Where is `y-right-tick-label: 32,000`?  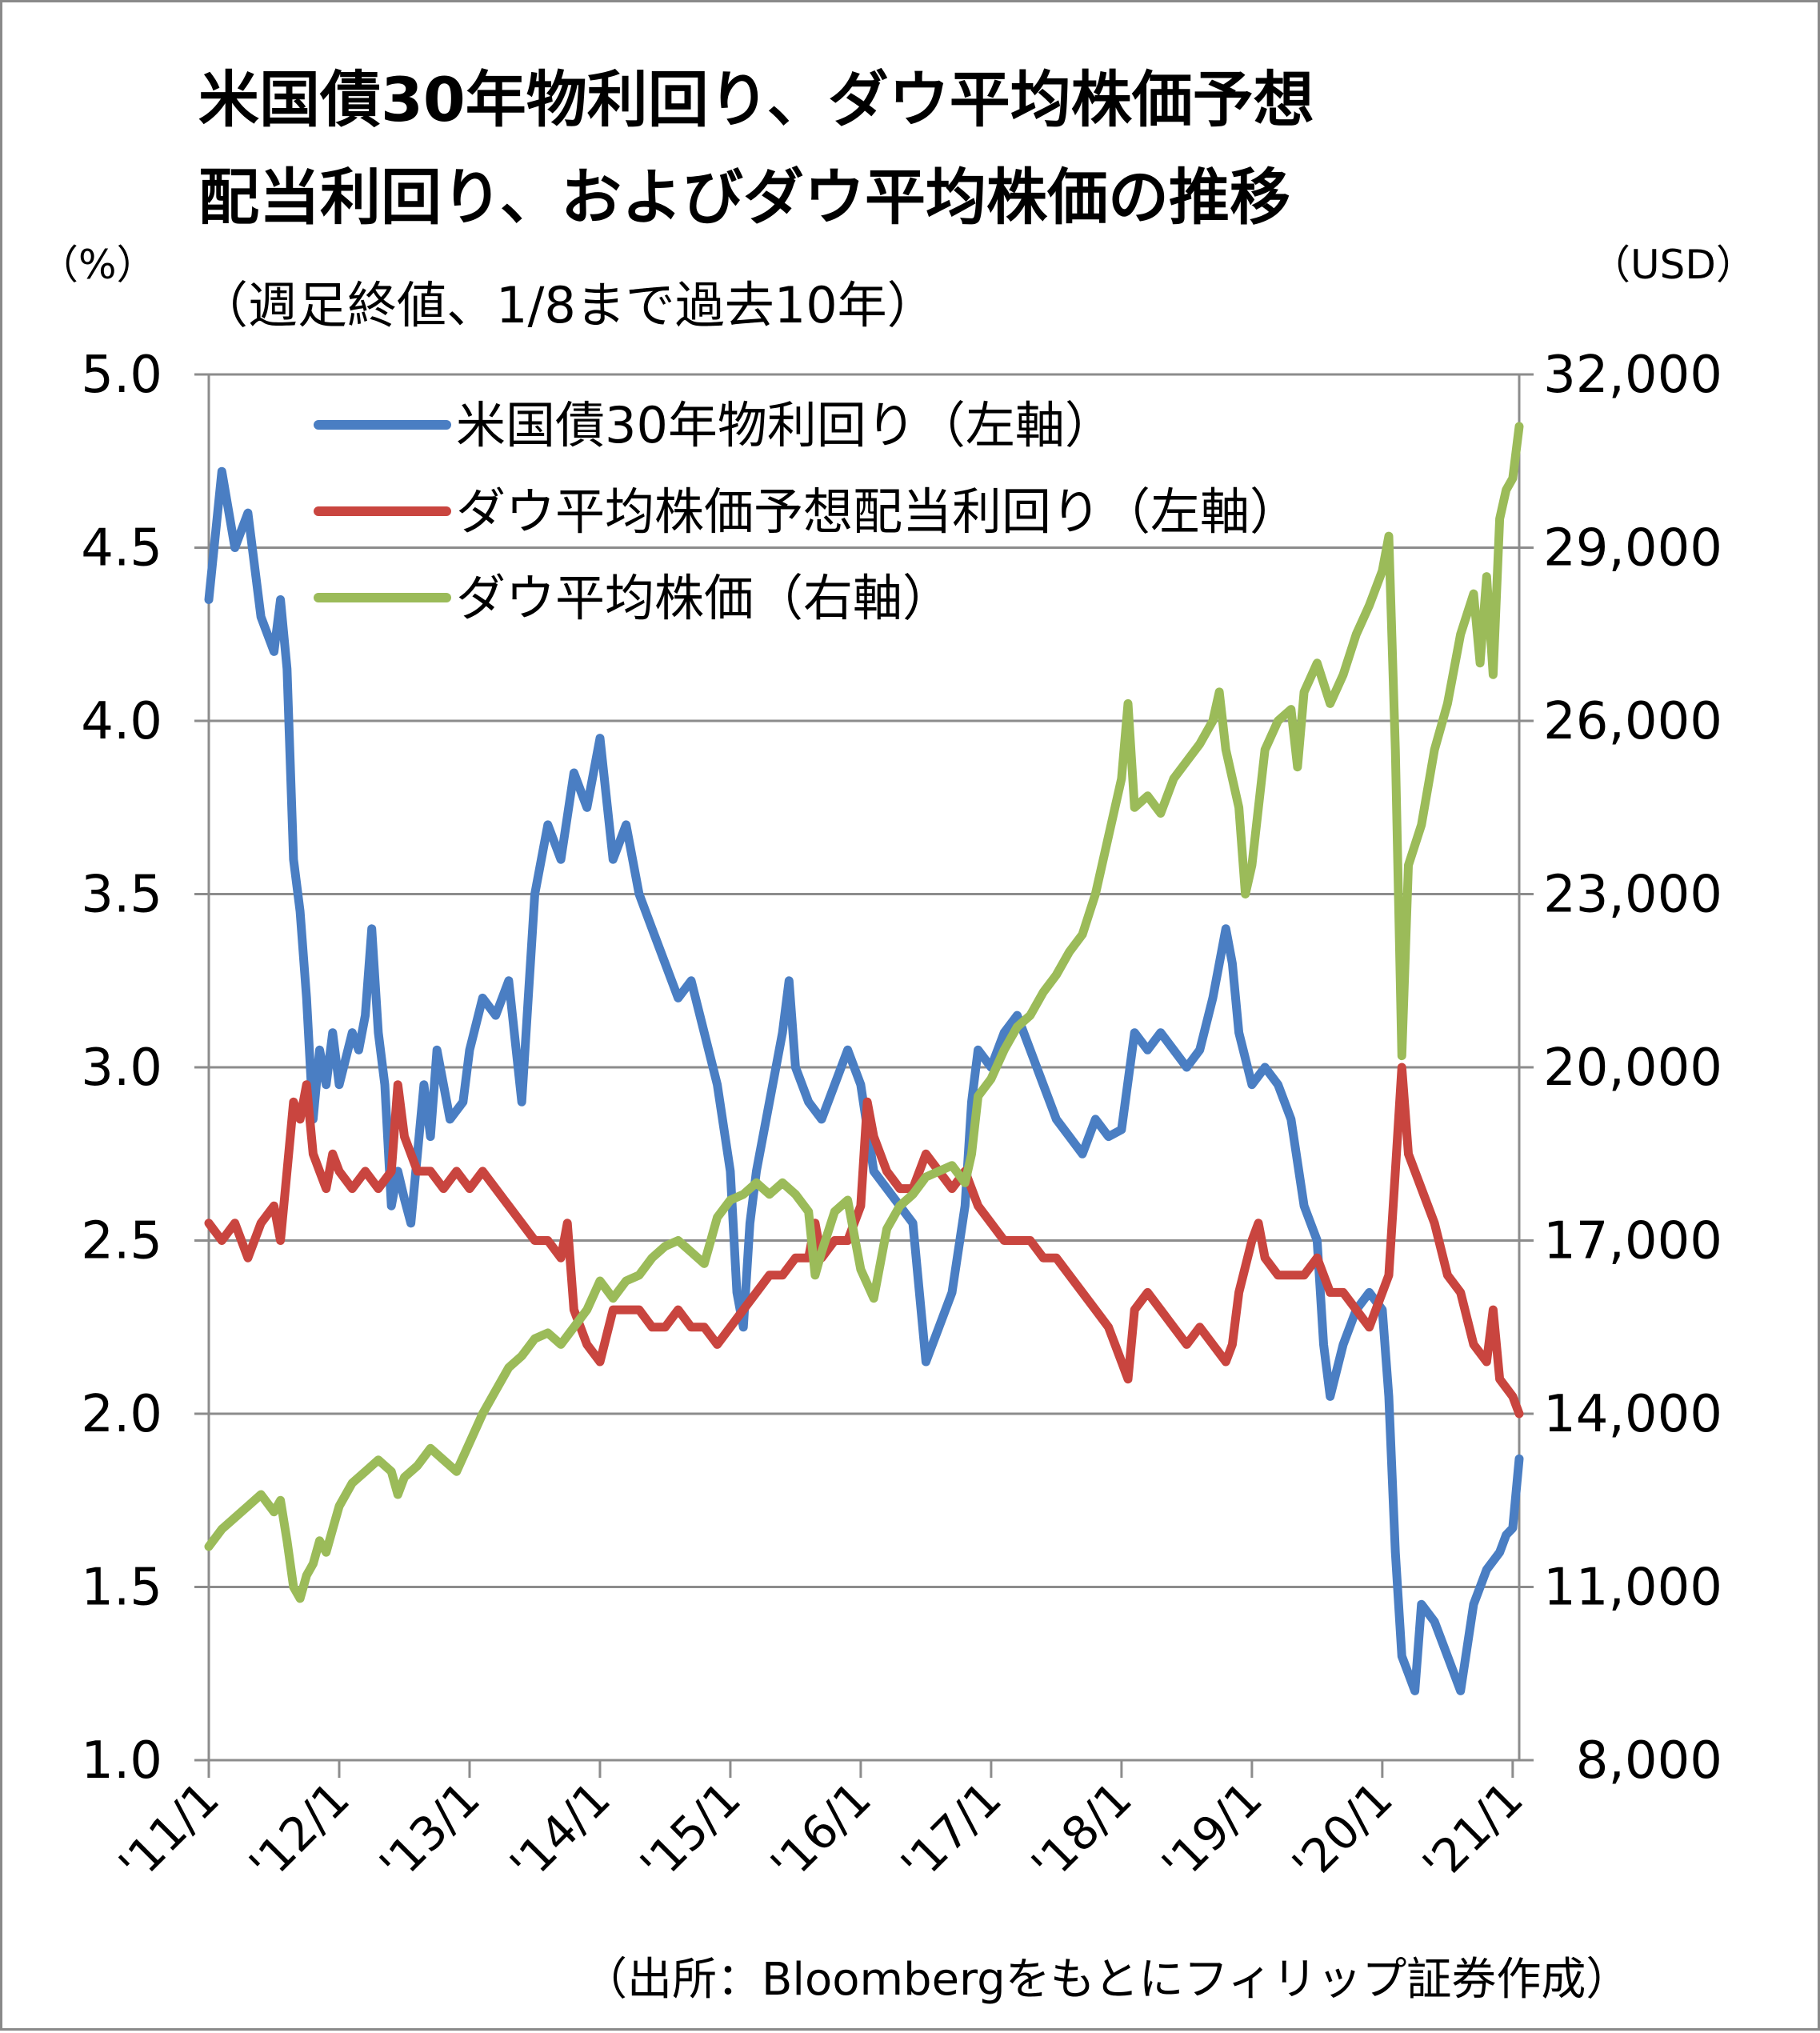 y-right-tick-label: 32,000 is located at coordinates (1632, 375).